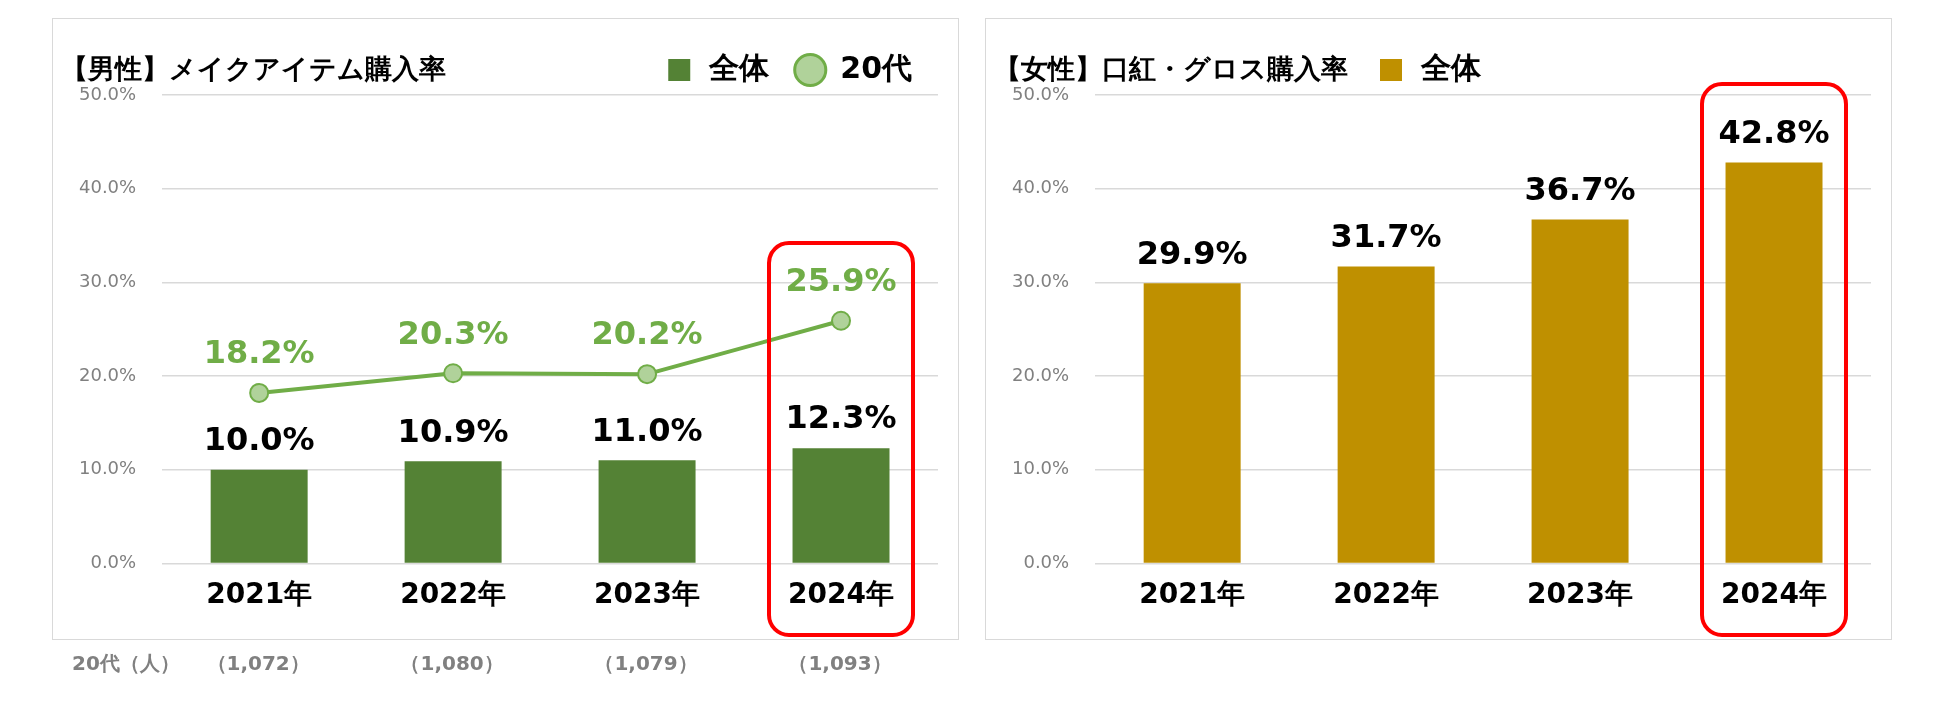 The height and width of the screenshot is (716, 1950). Describe the element at coordinates (647, 429) in the screenshot. I see `data-label: 11.0%` at that location.